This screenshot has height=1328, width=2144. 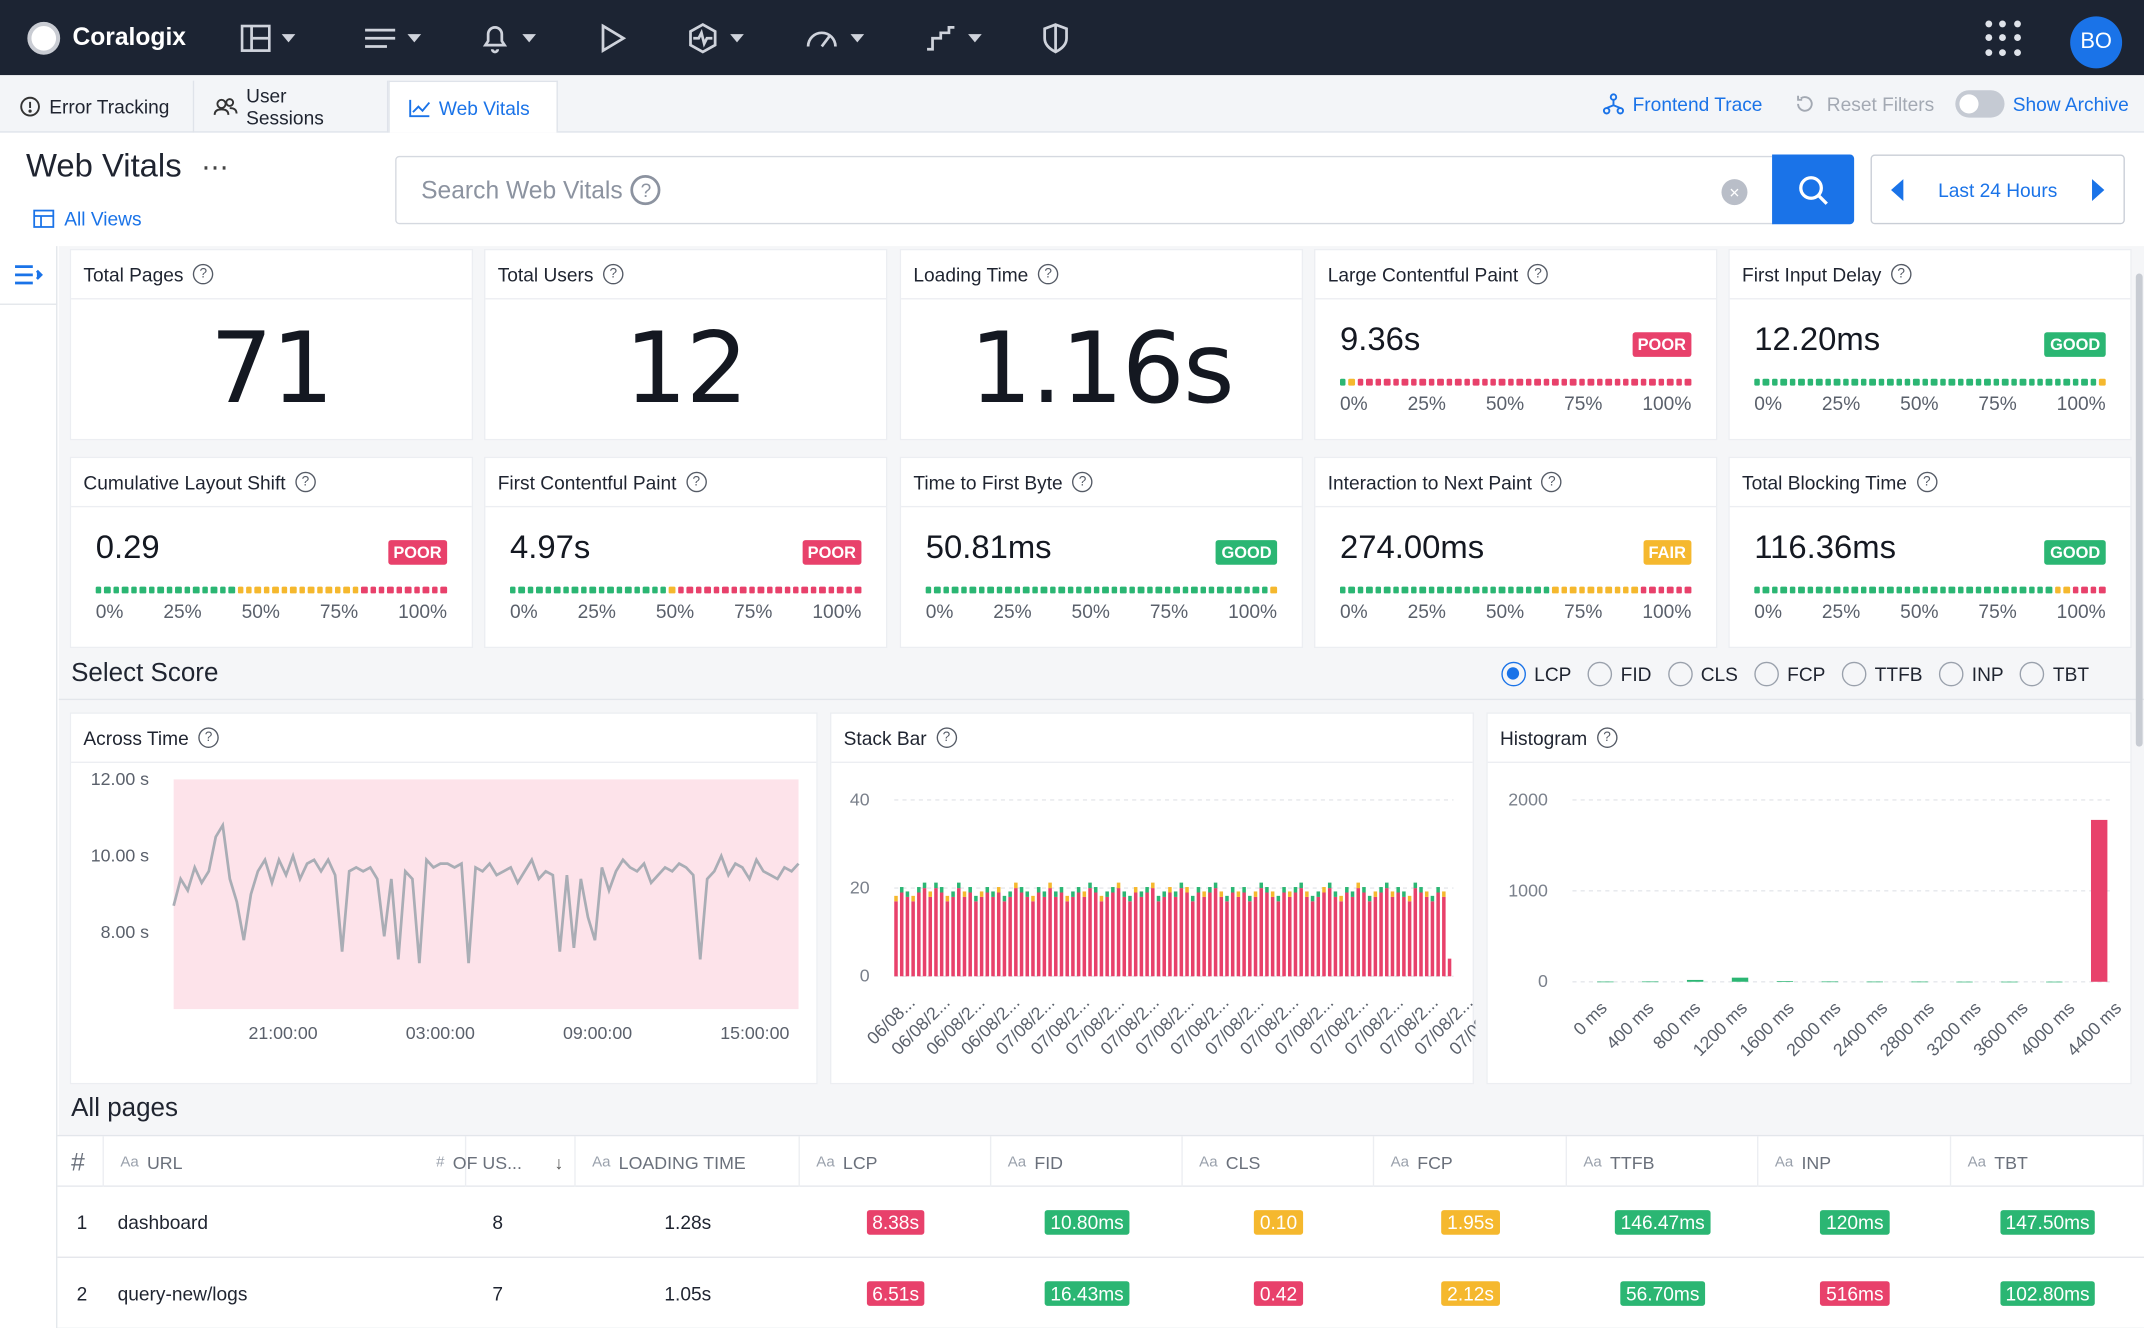 I want to click on column-header-cls: Aa CLS, so click(x=1279, y=1162).